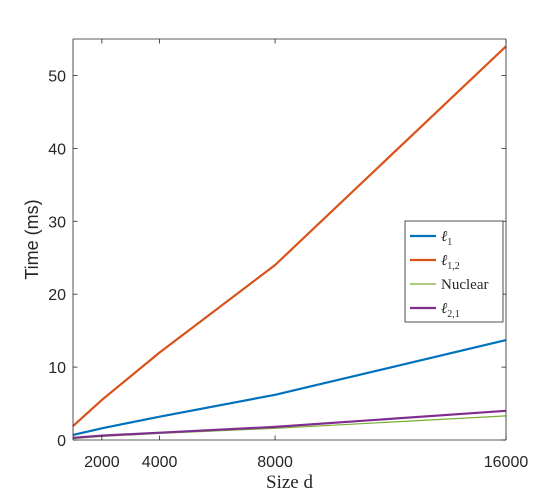 The image size is (560, 493). Describe the element at coordinates (32, 239) in the screenshot. I see `y-axis-label: Time (ms)` at that location.